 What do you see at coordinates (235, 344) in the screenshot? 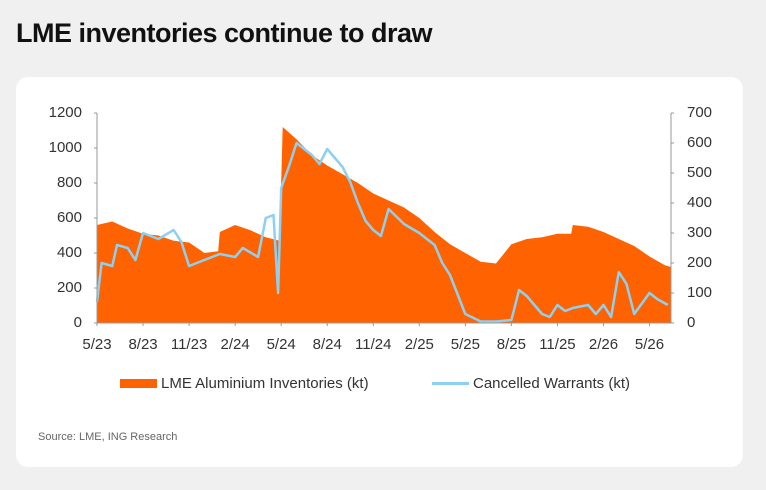
I see `x-tick-label: 2/24` at bounding box center [235, 344].